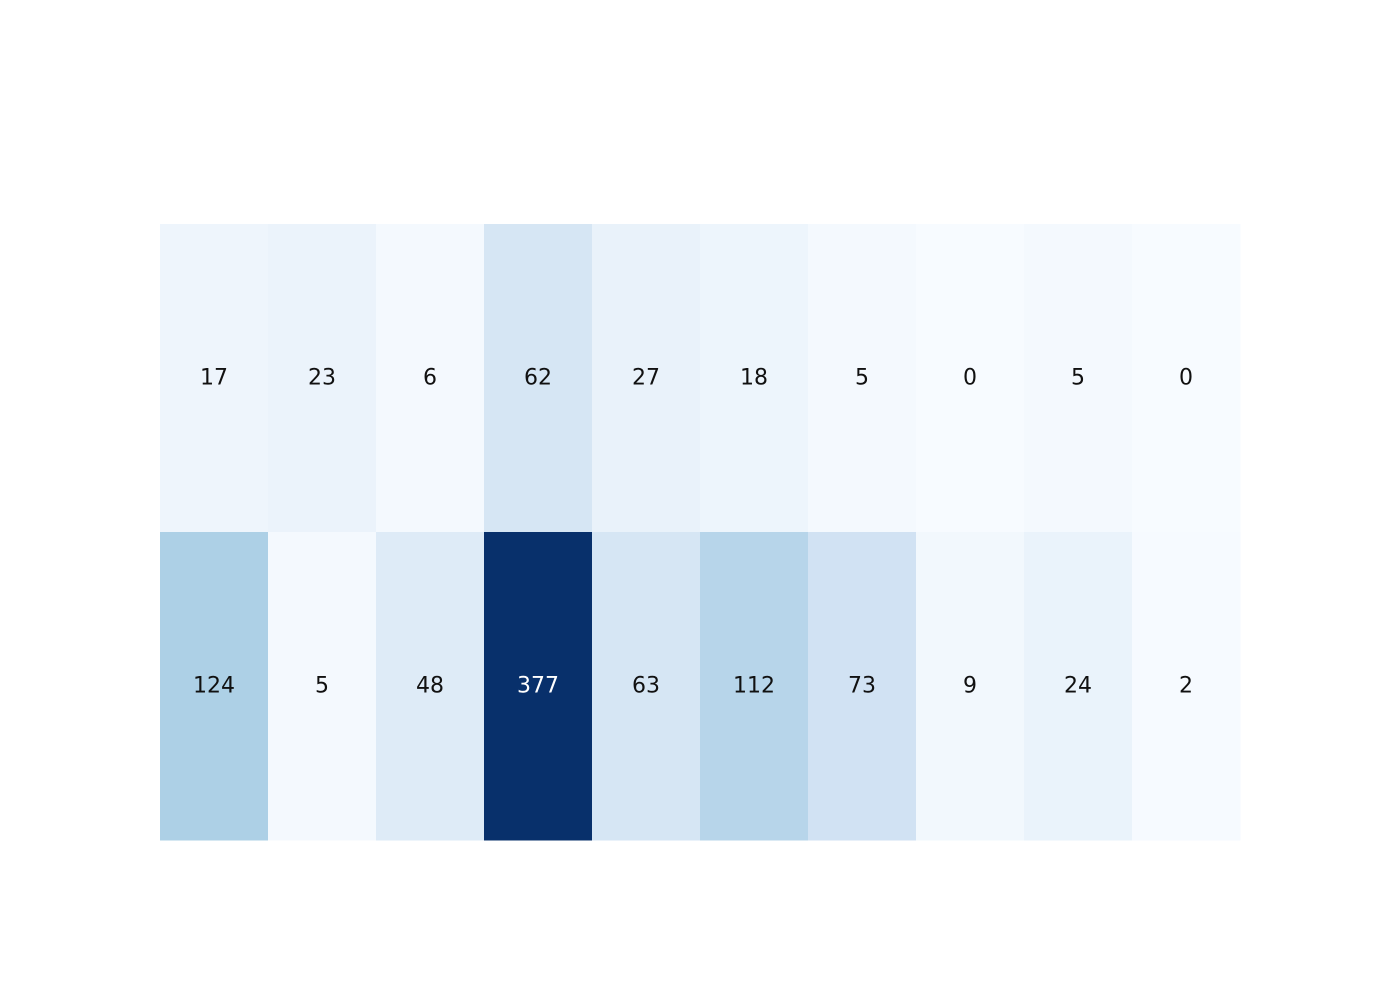  I want to click on heatmap-cell-r1-c0, so click(214, 686).